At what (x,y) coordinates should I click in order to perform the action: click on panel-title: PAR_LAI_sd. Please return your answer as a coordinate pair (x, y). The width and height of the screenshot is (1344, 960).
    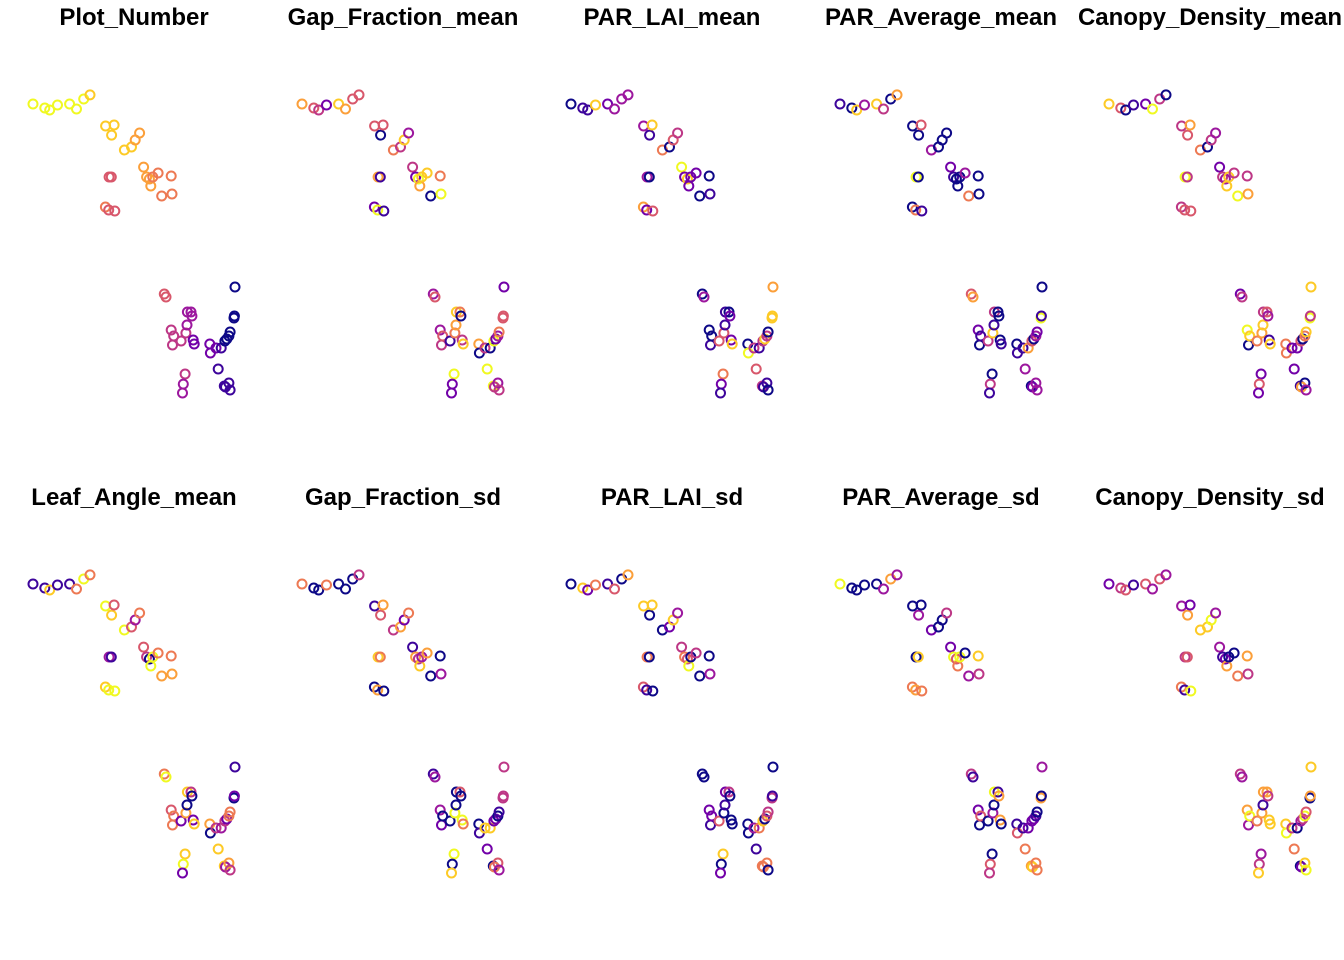
    Looking at the image, I should click on (672, 497).